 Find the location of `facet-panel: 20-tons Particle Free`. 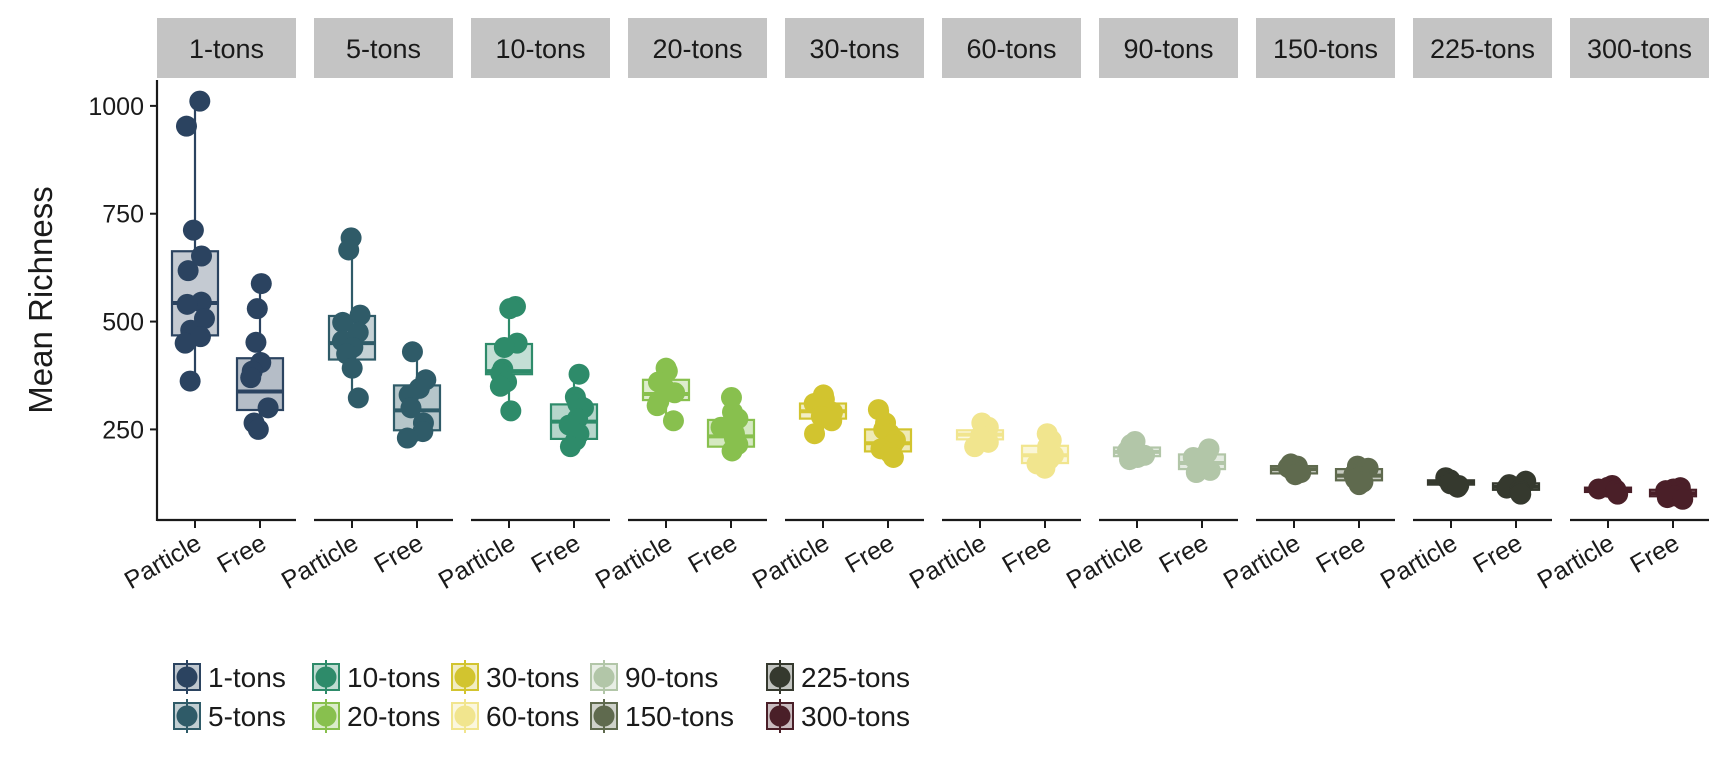

facet-panel: 20-tons Particle Free is located at coordinates (679, 306).